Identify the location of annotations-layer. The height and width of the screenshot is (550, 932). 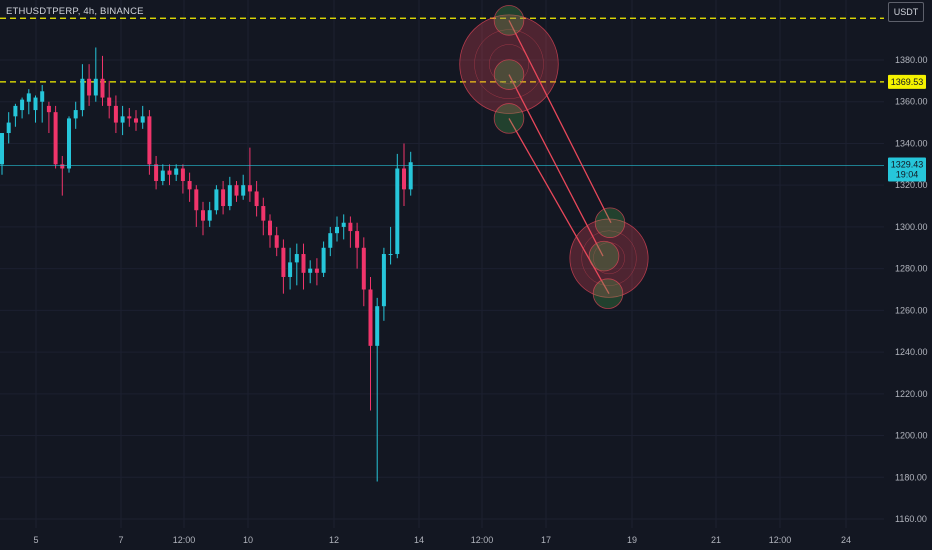
(554, 157).